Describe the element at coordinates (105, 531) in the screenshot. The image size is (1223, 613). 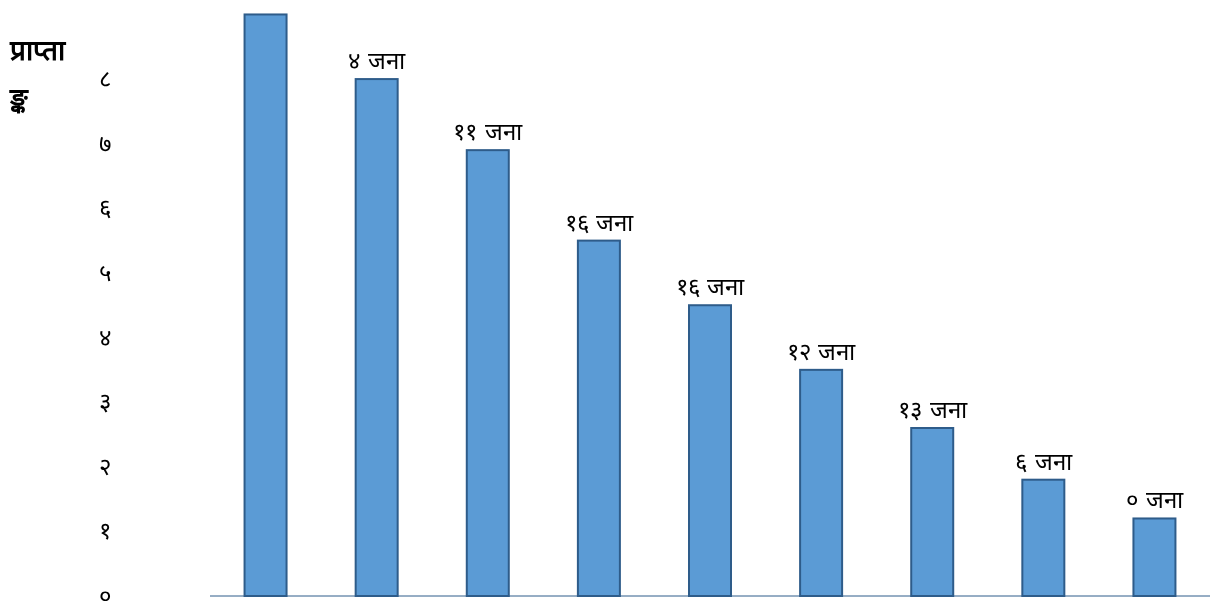
I see `y-tick-label: १` at that location.